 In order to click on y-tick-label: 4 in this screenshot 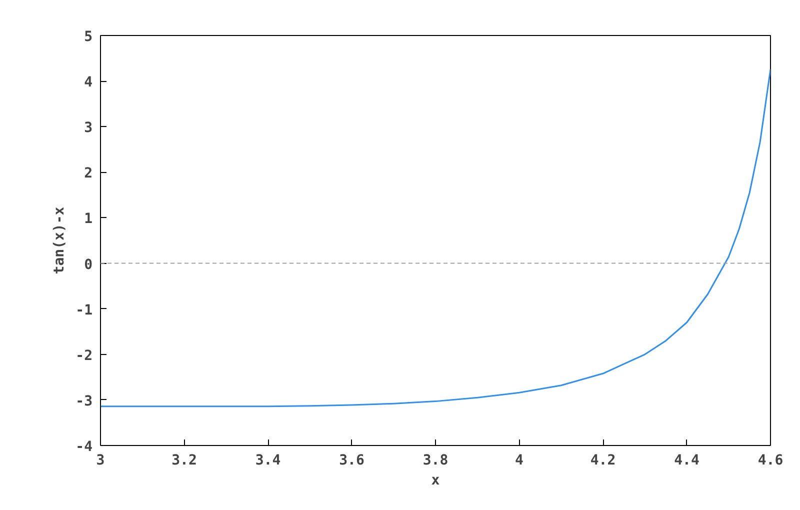, I will do `click(88, 82)`.